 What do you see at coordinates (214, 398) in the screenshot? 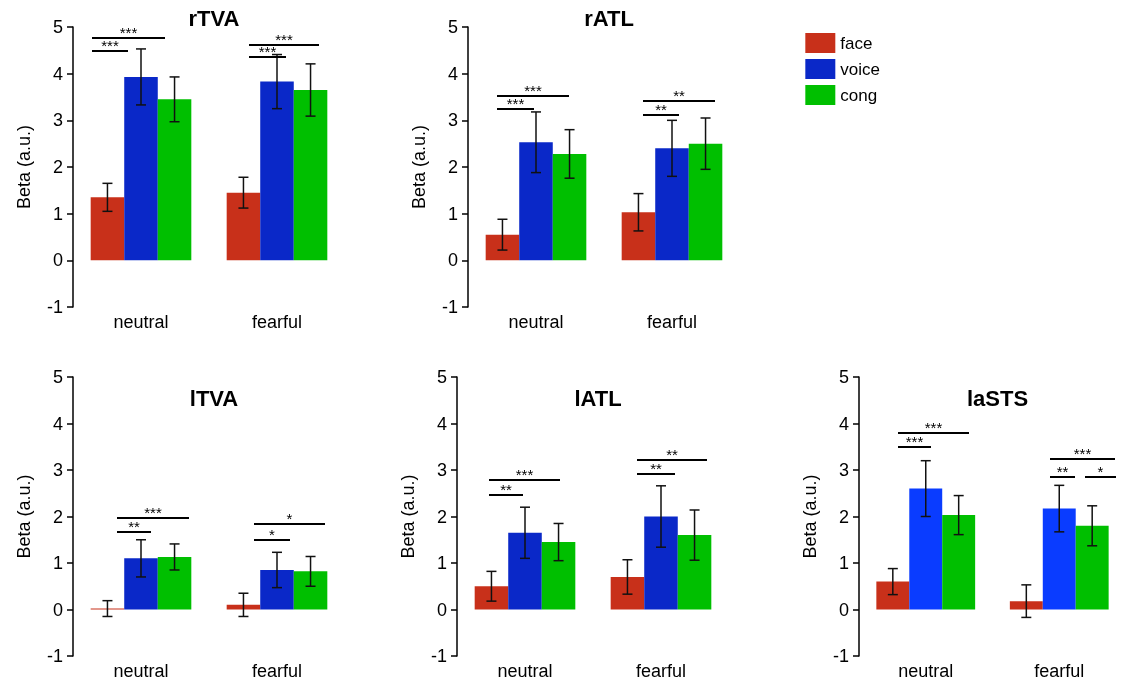
I see `chart-title: lTVA` at bounding box center [214, 398].